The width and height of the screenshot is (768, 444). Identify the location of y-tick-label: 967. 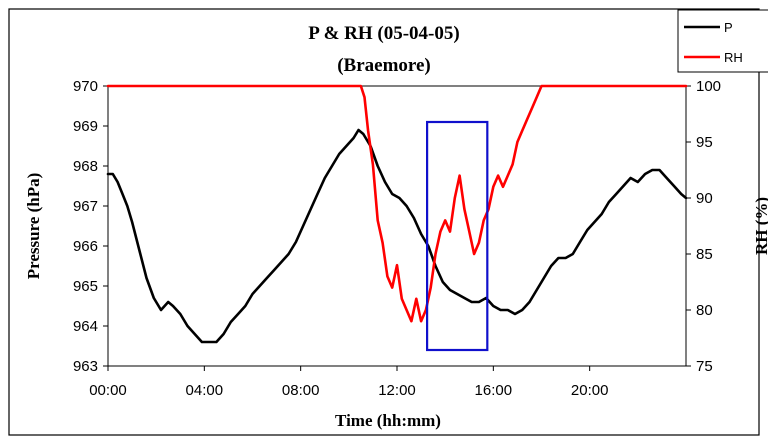
(85, 206).